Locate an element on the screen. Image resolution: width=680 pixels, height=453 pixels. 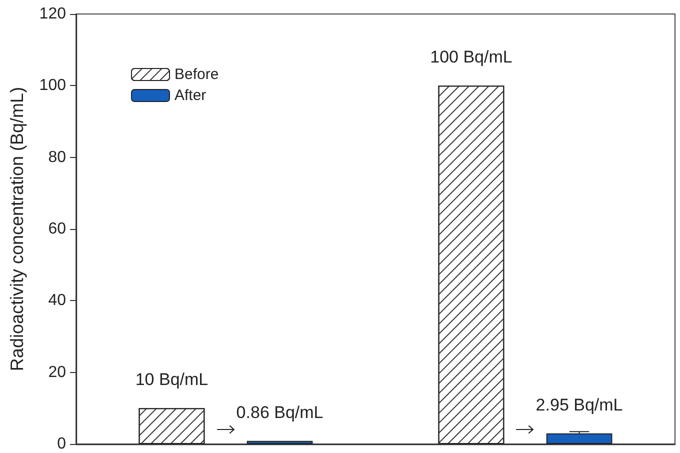
y-axis-title: Radioactivity concentration (Bq/mL) is located at coordinates (17, 229).